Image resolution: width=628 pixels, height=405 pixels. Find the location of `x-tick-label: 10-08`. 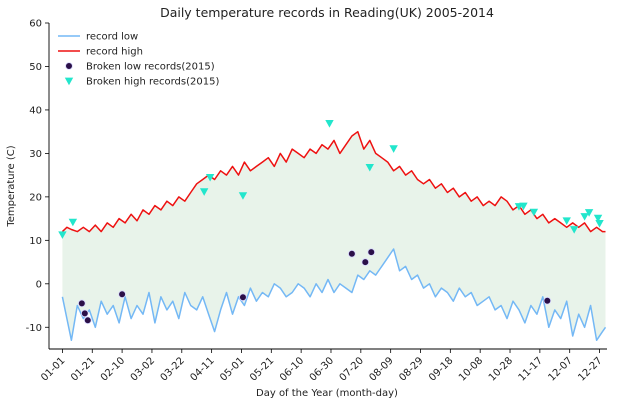

x-tick-label: 10-08 is located at coordinates (471, 369).